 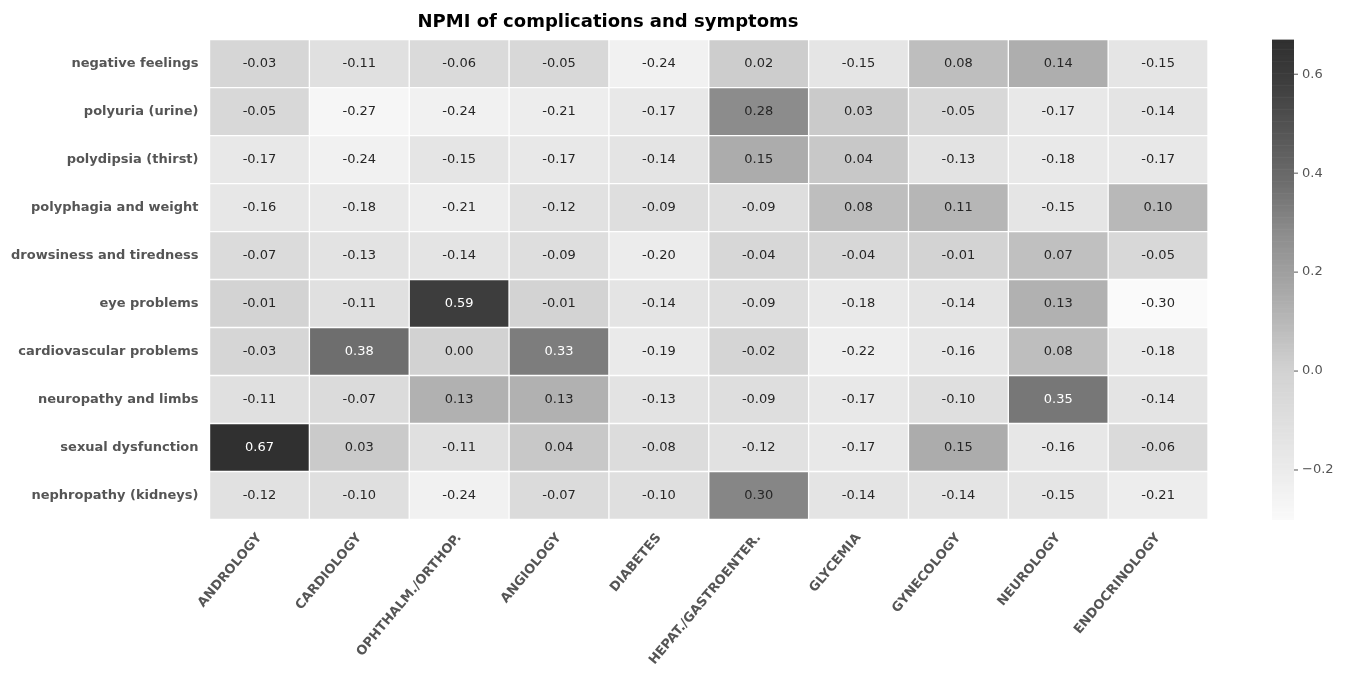 I want to click on data-label: -0.02, so click(x=758, y=350).